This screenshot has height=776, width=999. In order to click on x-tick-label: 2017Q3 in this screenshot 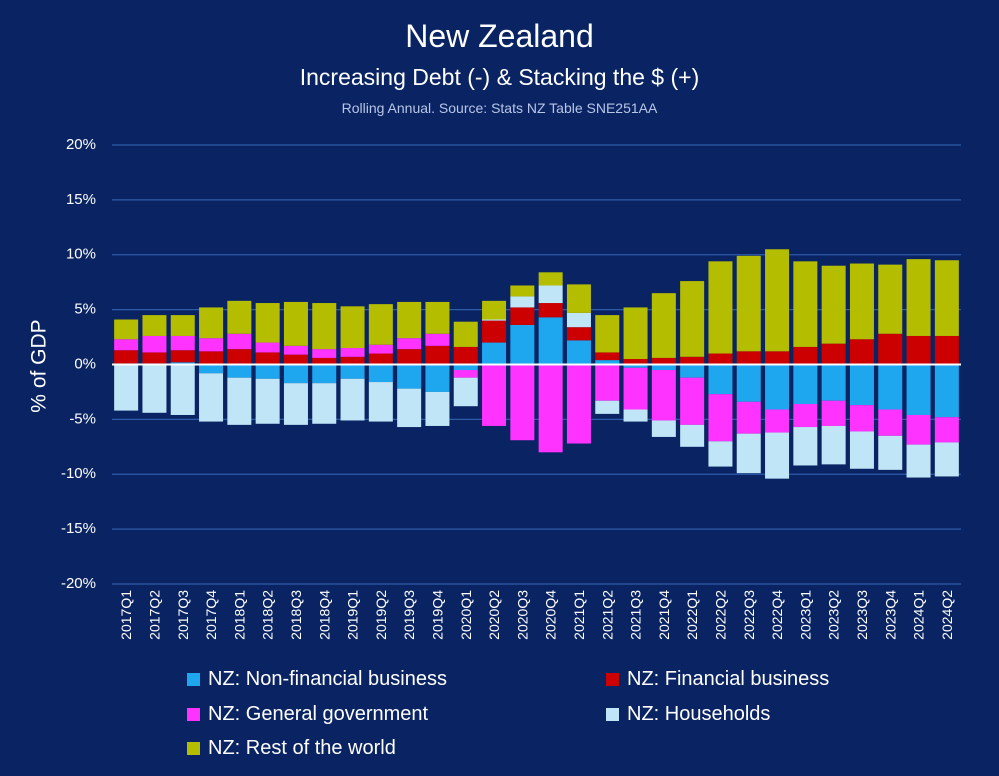, I will do `click(183, 615)`.